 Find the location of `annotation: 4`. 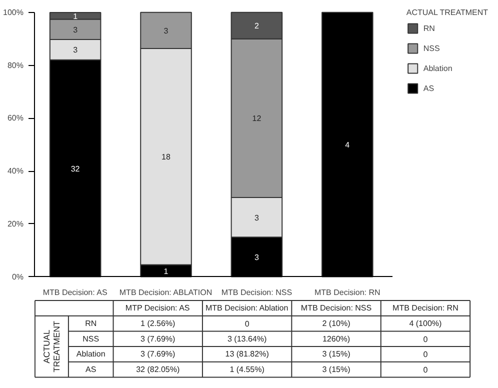

annotation: 4 is located at coordinates (347, 145).